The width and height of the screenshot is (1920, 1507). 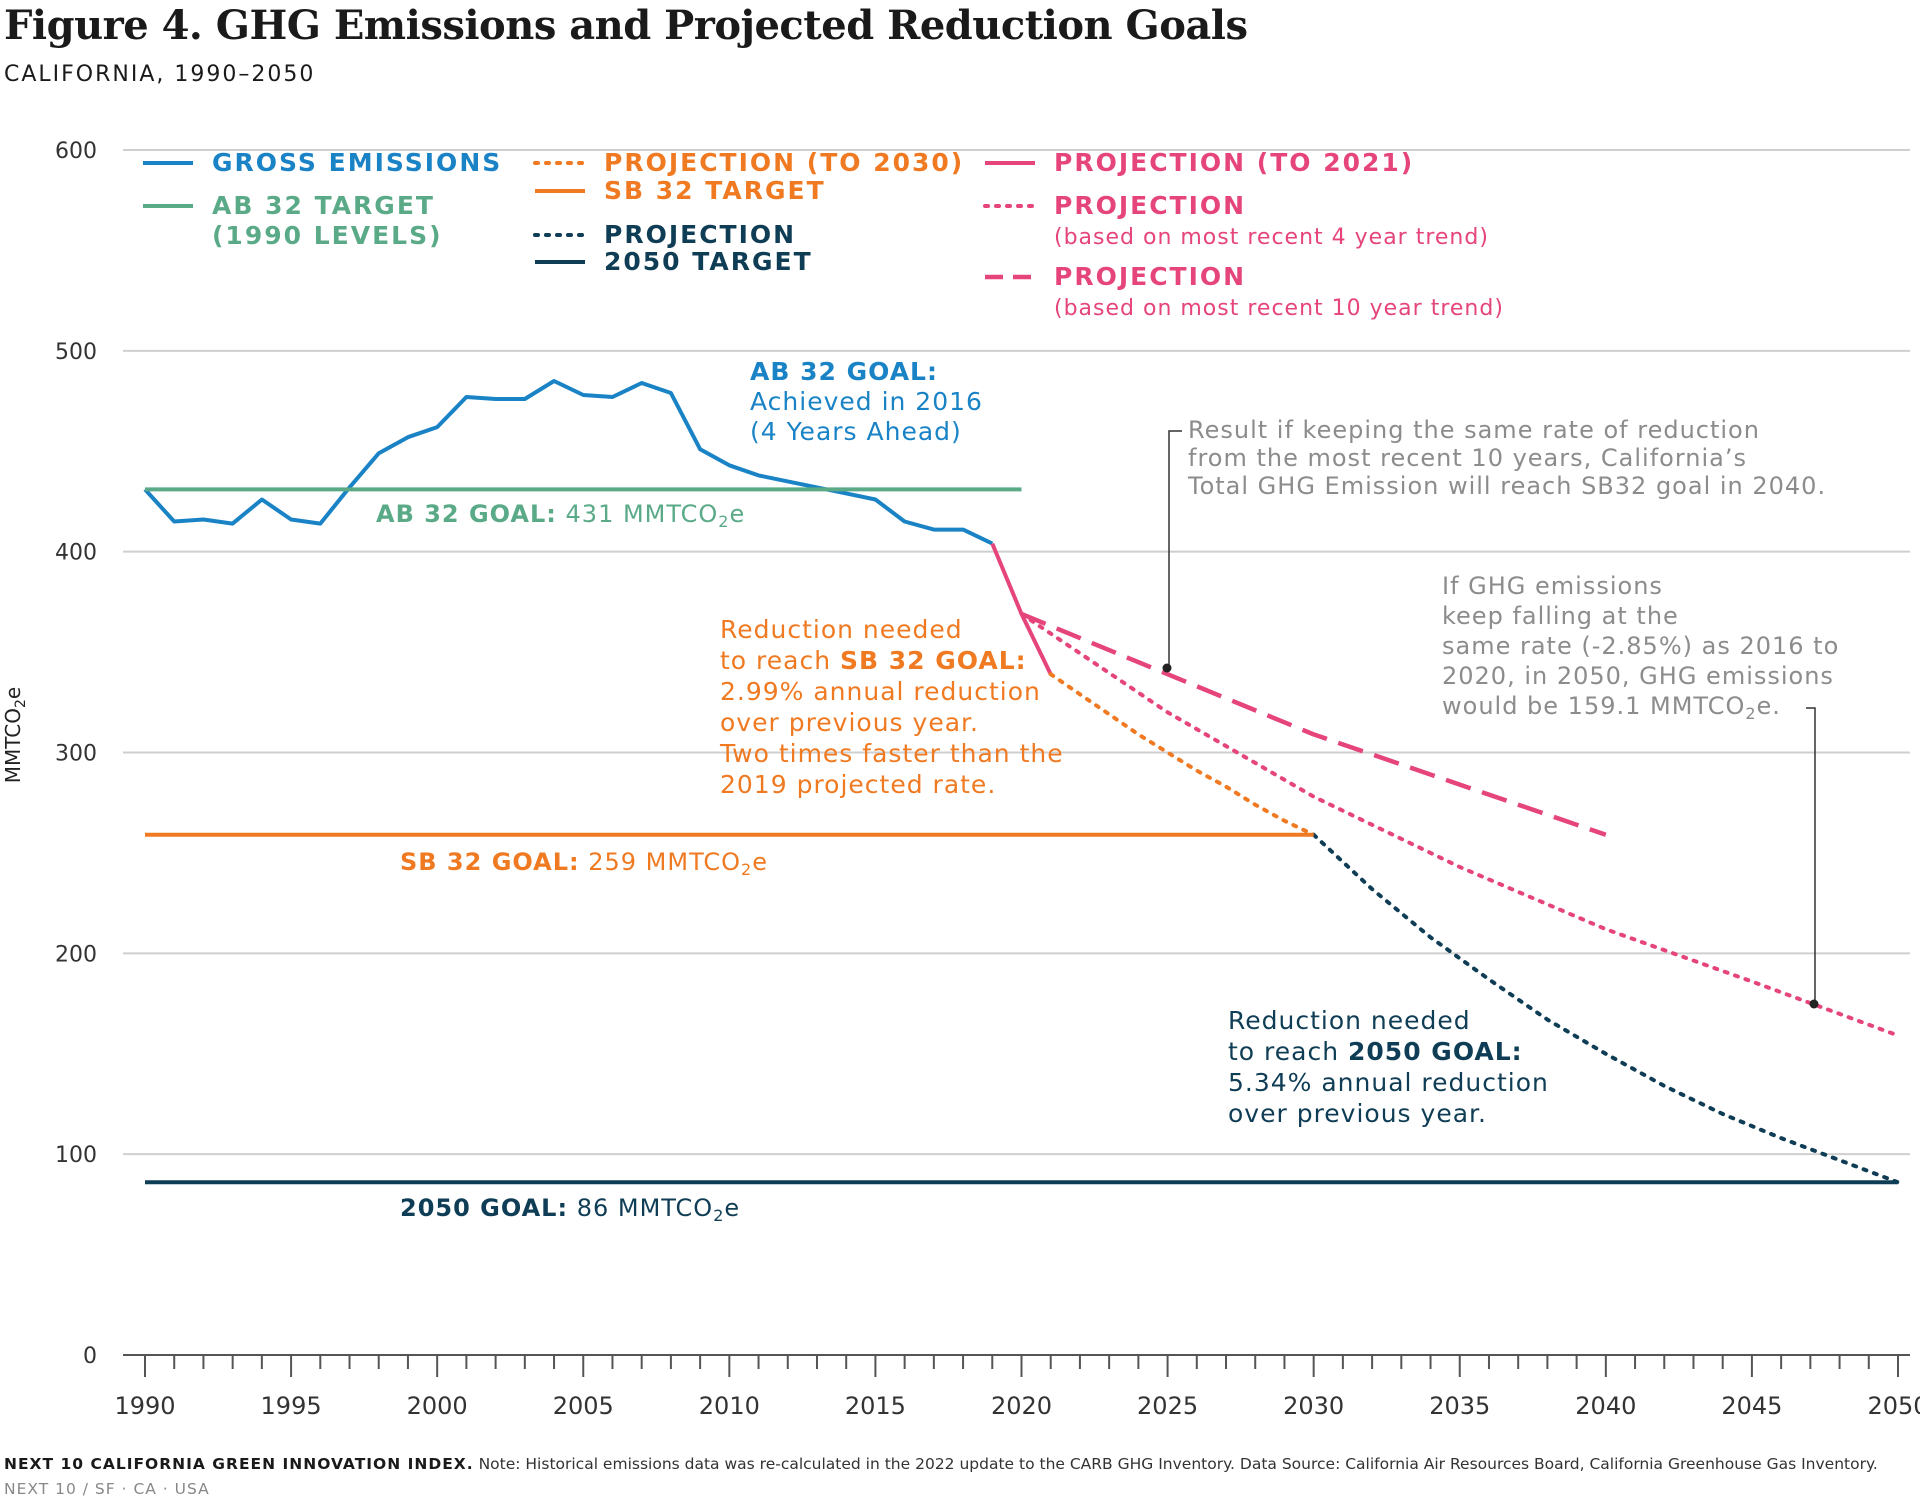 I want to click on x-tick-label: 2000, so click(x=437, y=1406).